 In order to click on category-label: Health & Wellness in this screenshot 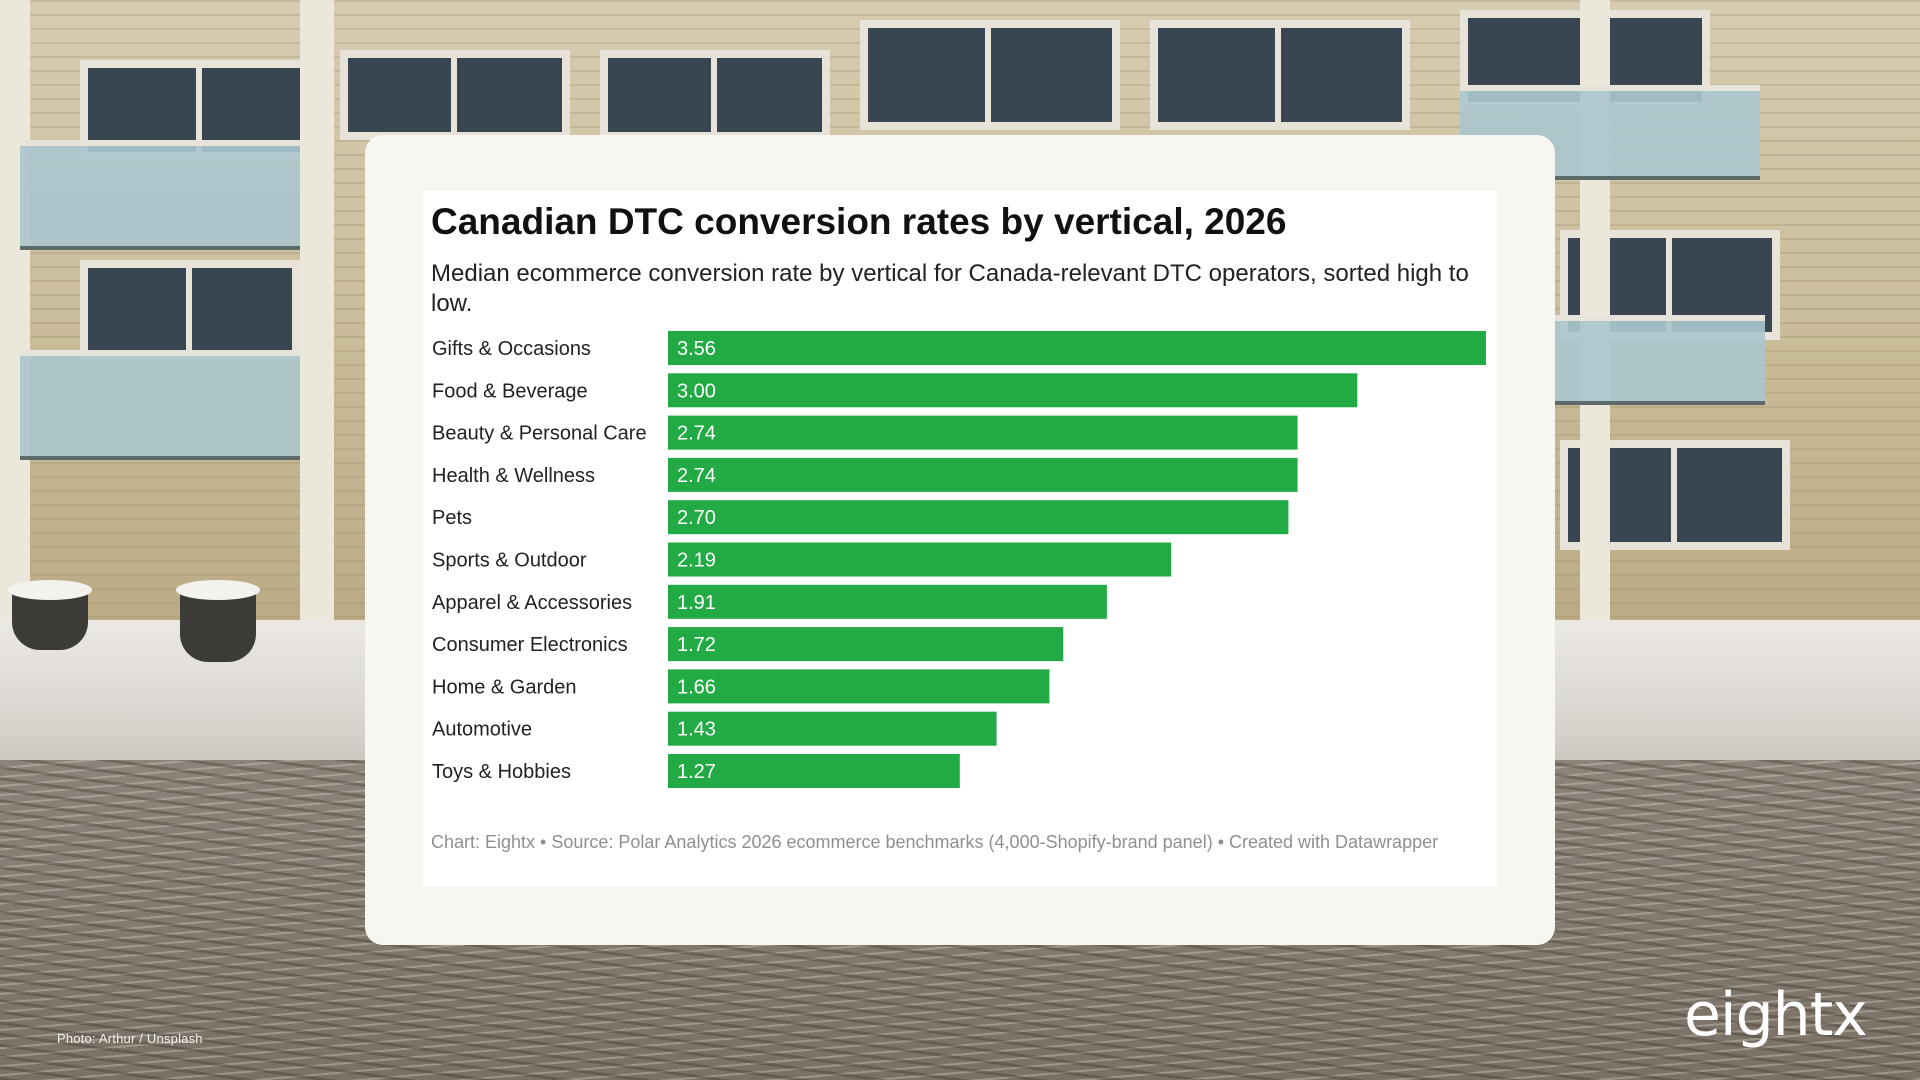, I will do `click(513, 476)`.